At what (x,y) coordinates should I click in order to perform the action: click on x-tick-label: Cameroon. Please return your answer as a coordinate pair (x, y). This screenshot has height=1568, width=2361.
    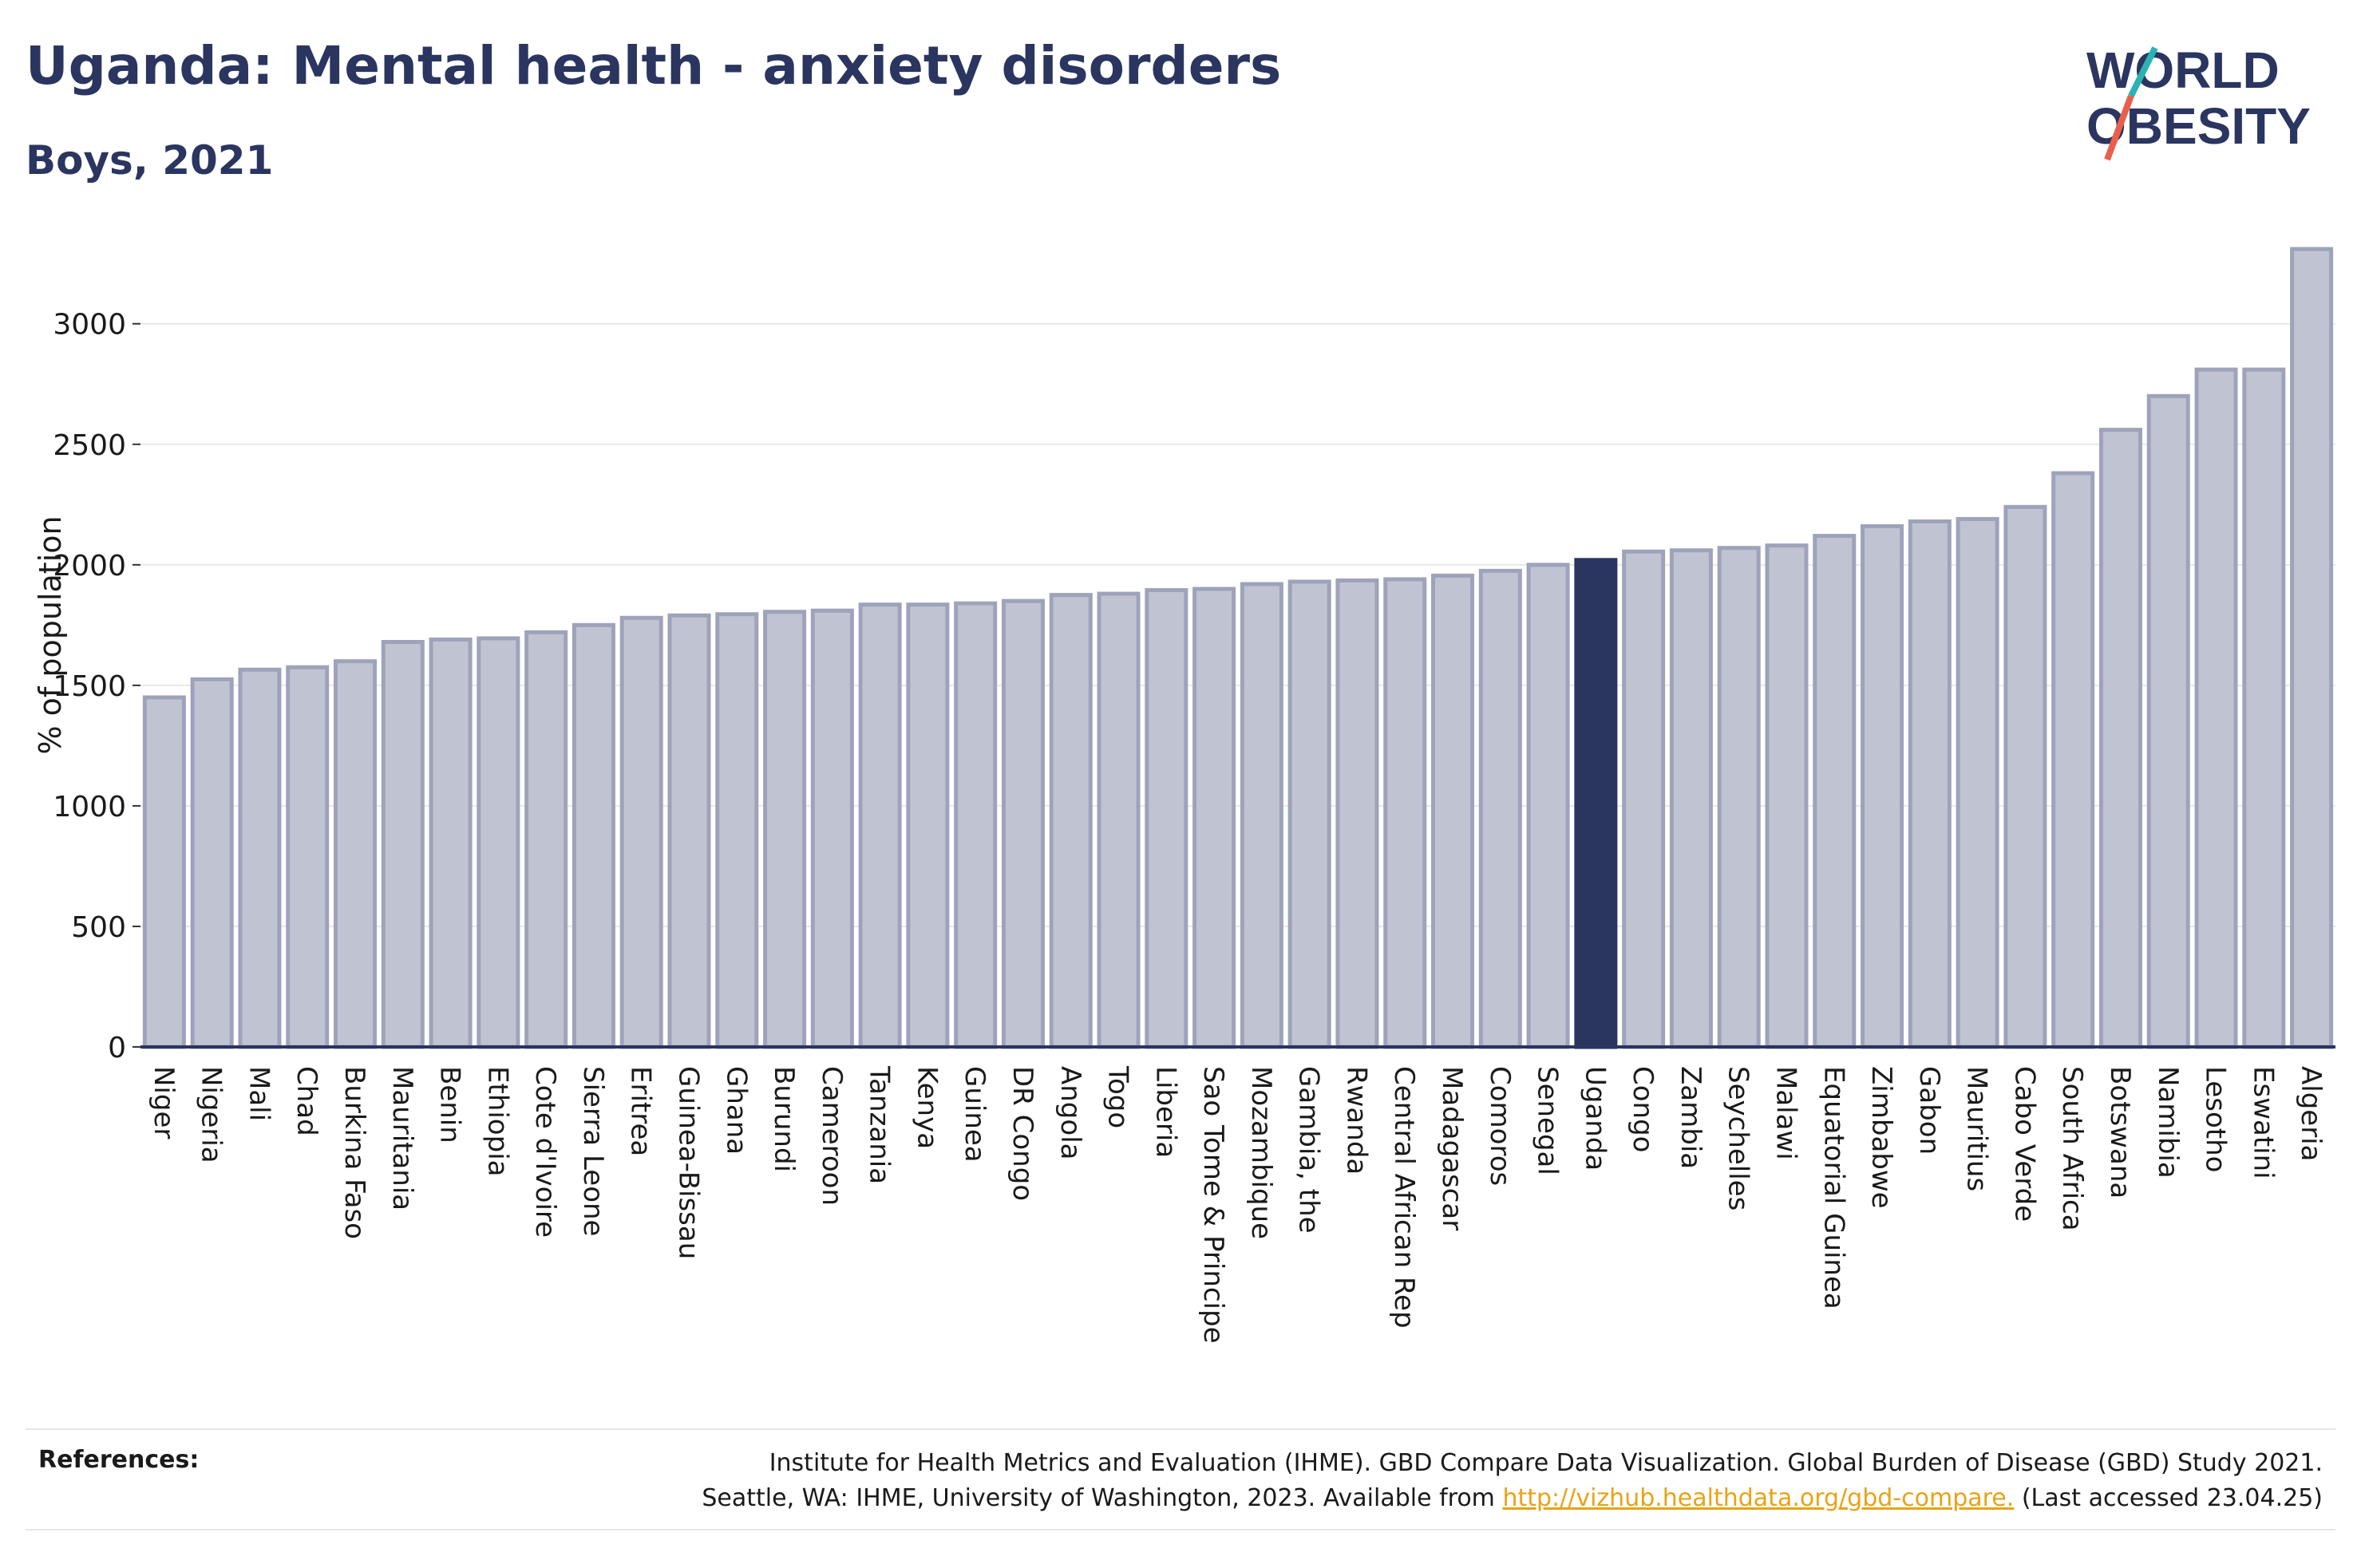
    Looking at the image, I should click on (832, 1136).